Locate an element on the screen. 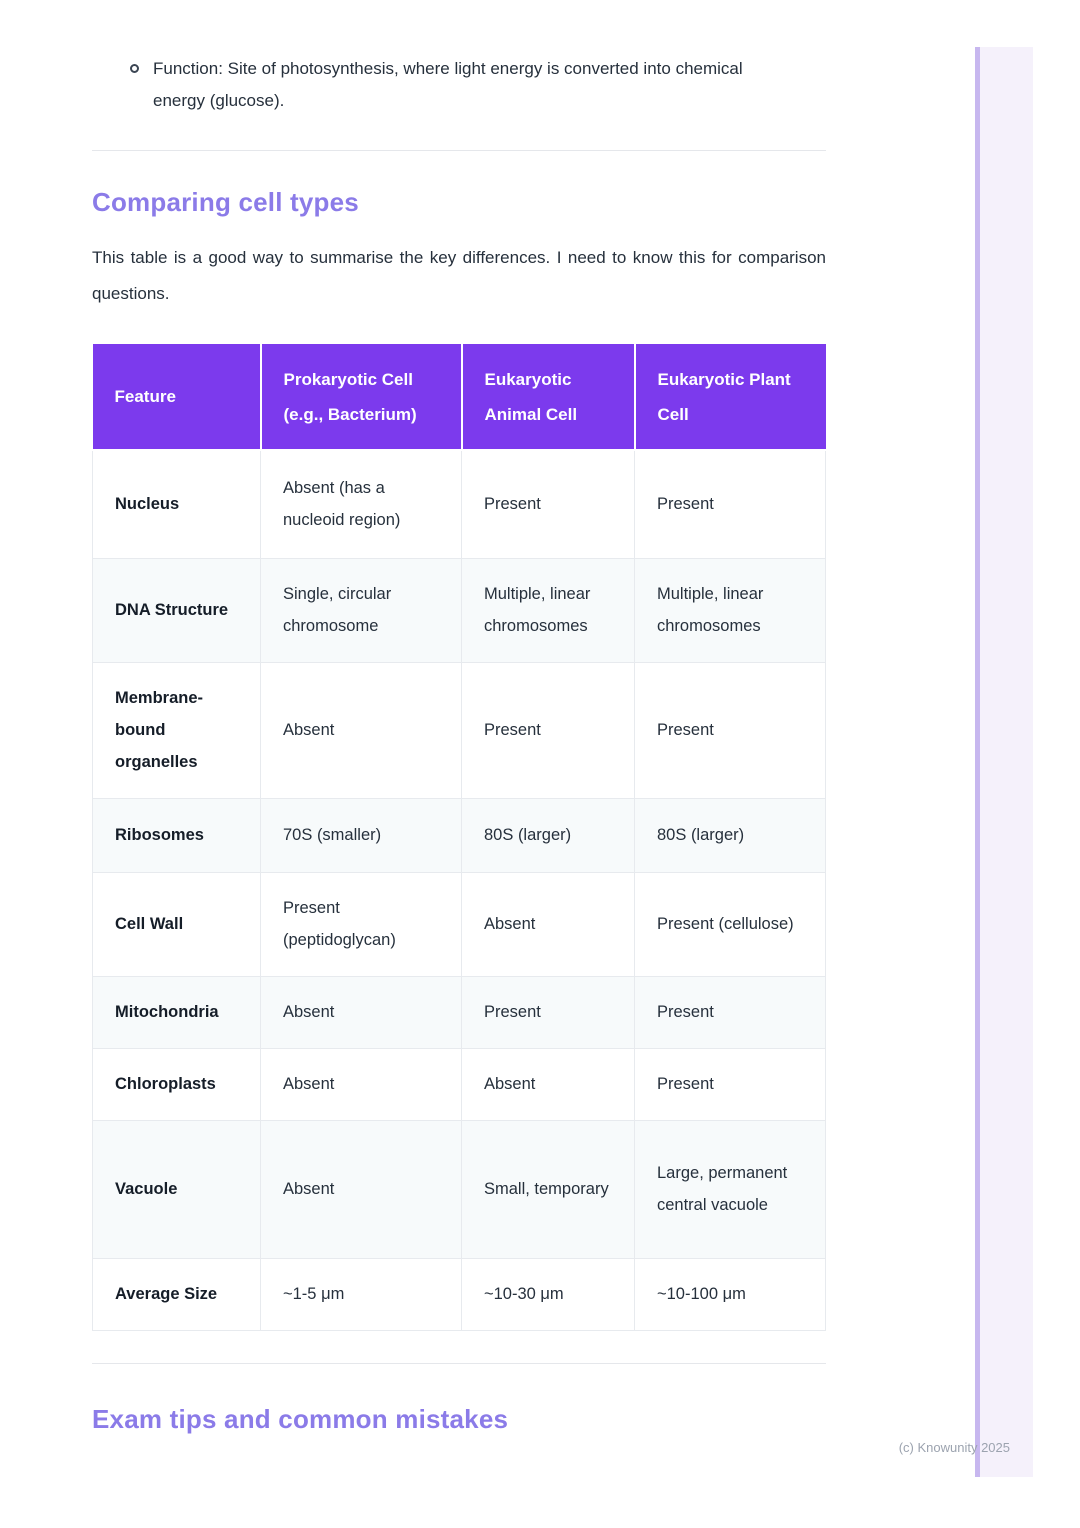 The width and height of the screenshot is (1080, 1528). feature-cell: Chloroplasts is located at coordinates (176, 1084).